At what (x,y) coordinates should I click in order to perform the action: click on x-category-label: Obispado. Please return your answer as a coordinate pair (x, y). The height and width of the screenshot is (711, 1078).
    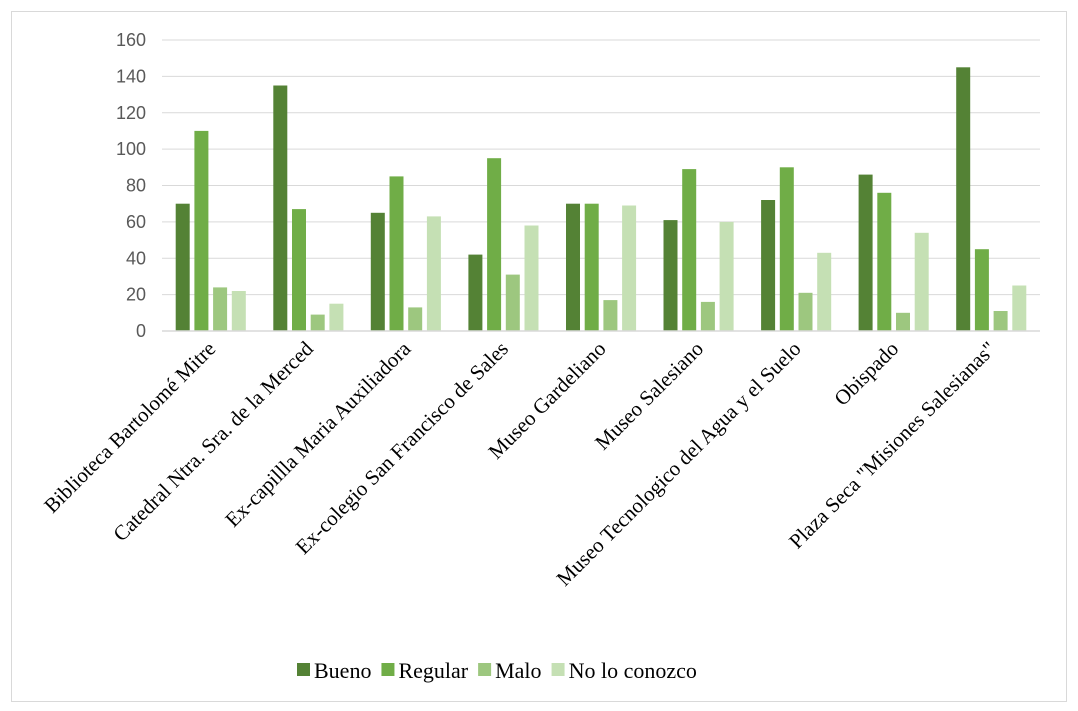
    Looking at the image, I should click on (866, 374).